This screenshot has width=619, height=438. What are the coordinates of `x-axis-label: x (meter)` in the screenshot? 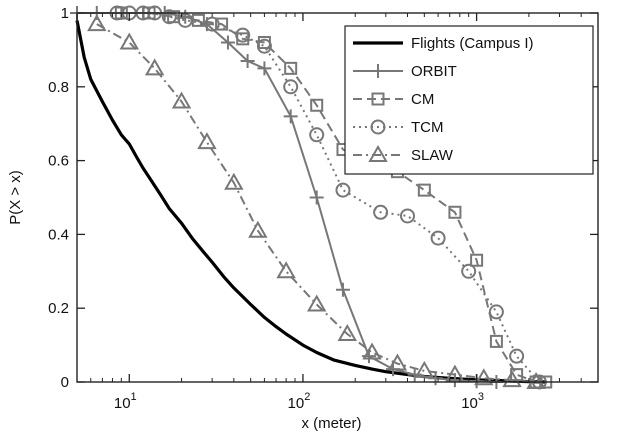 It's located at (332, 423).